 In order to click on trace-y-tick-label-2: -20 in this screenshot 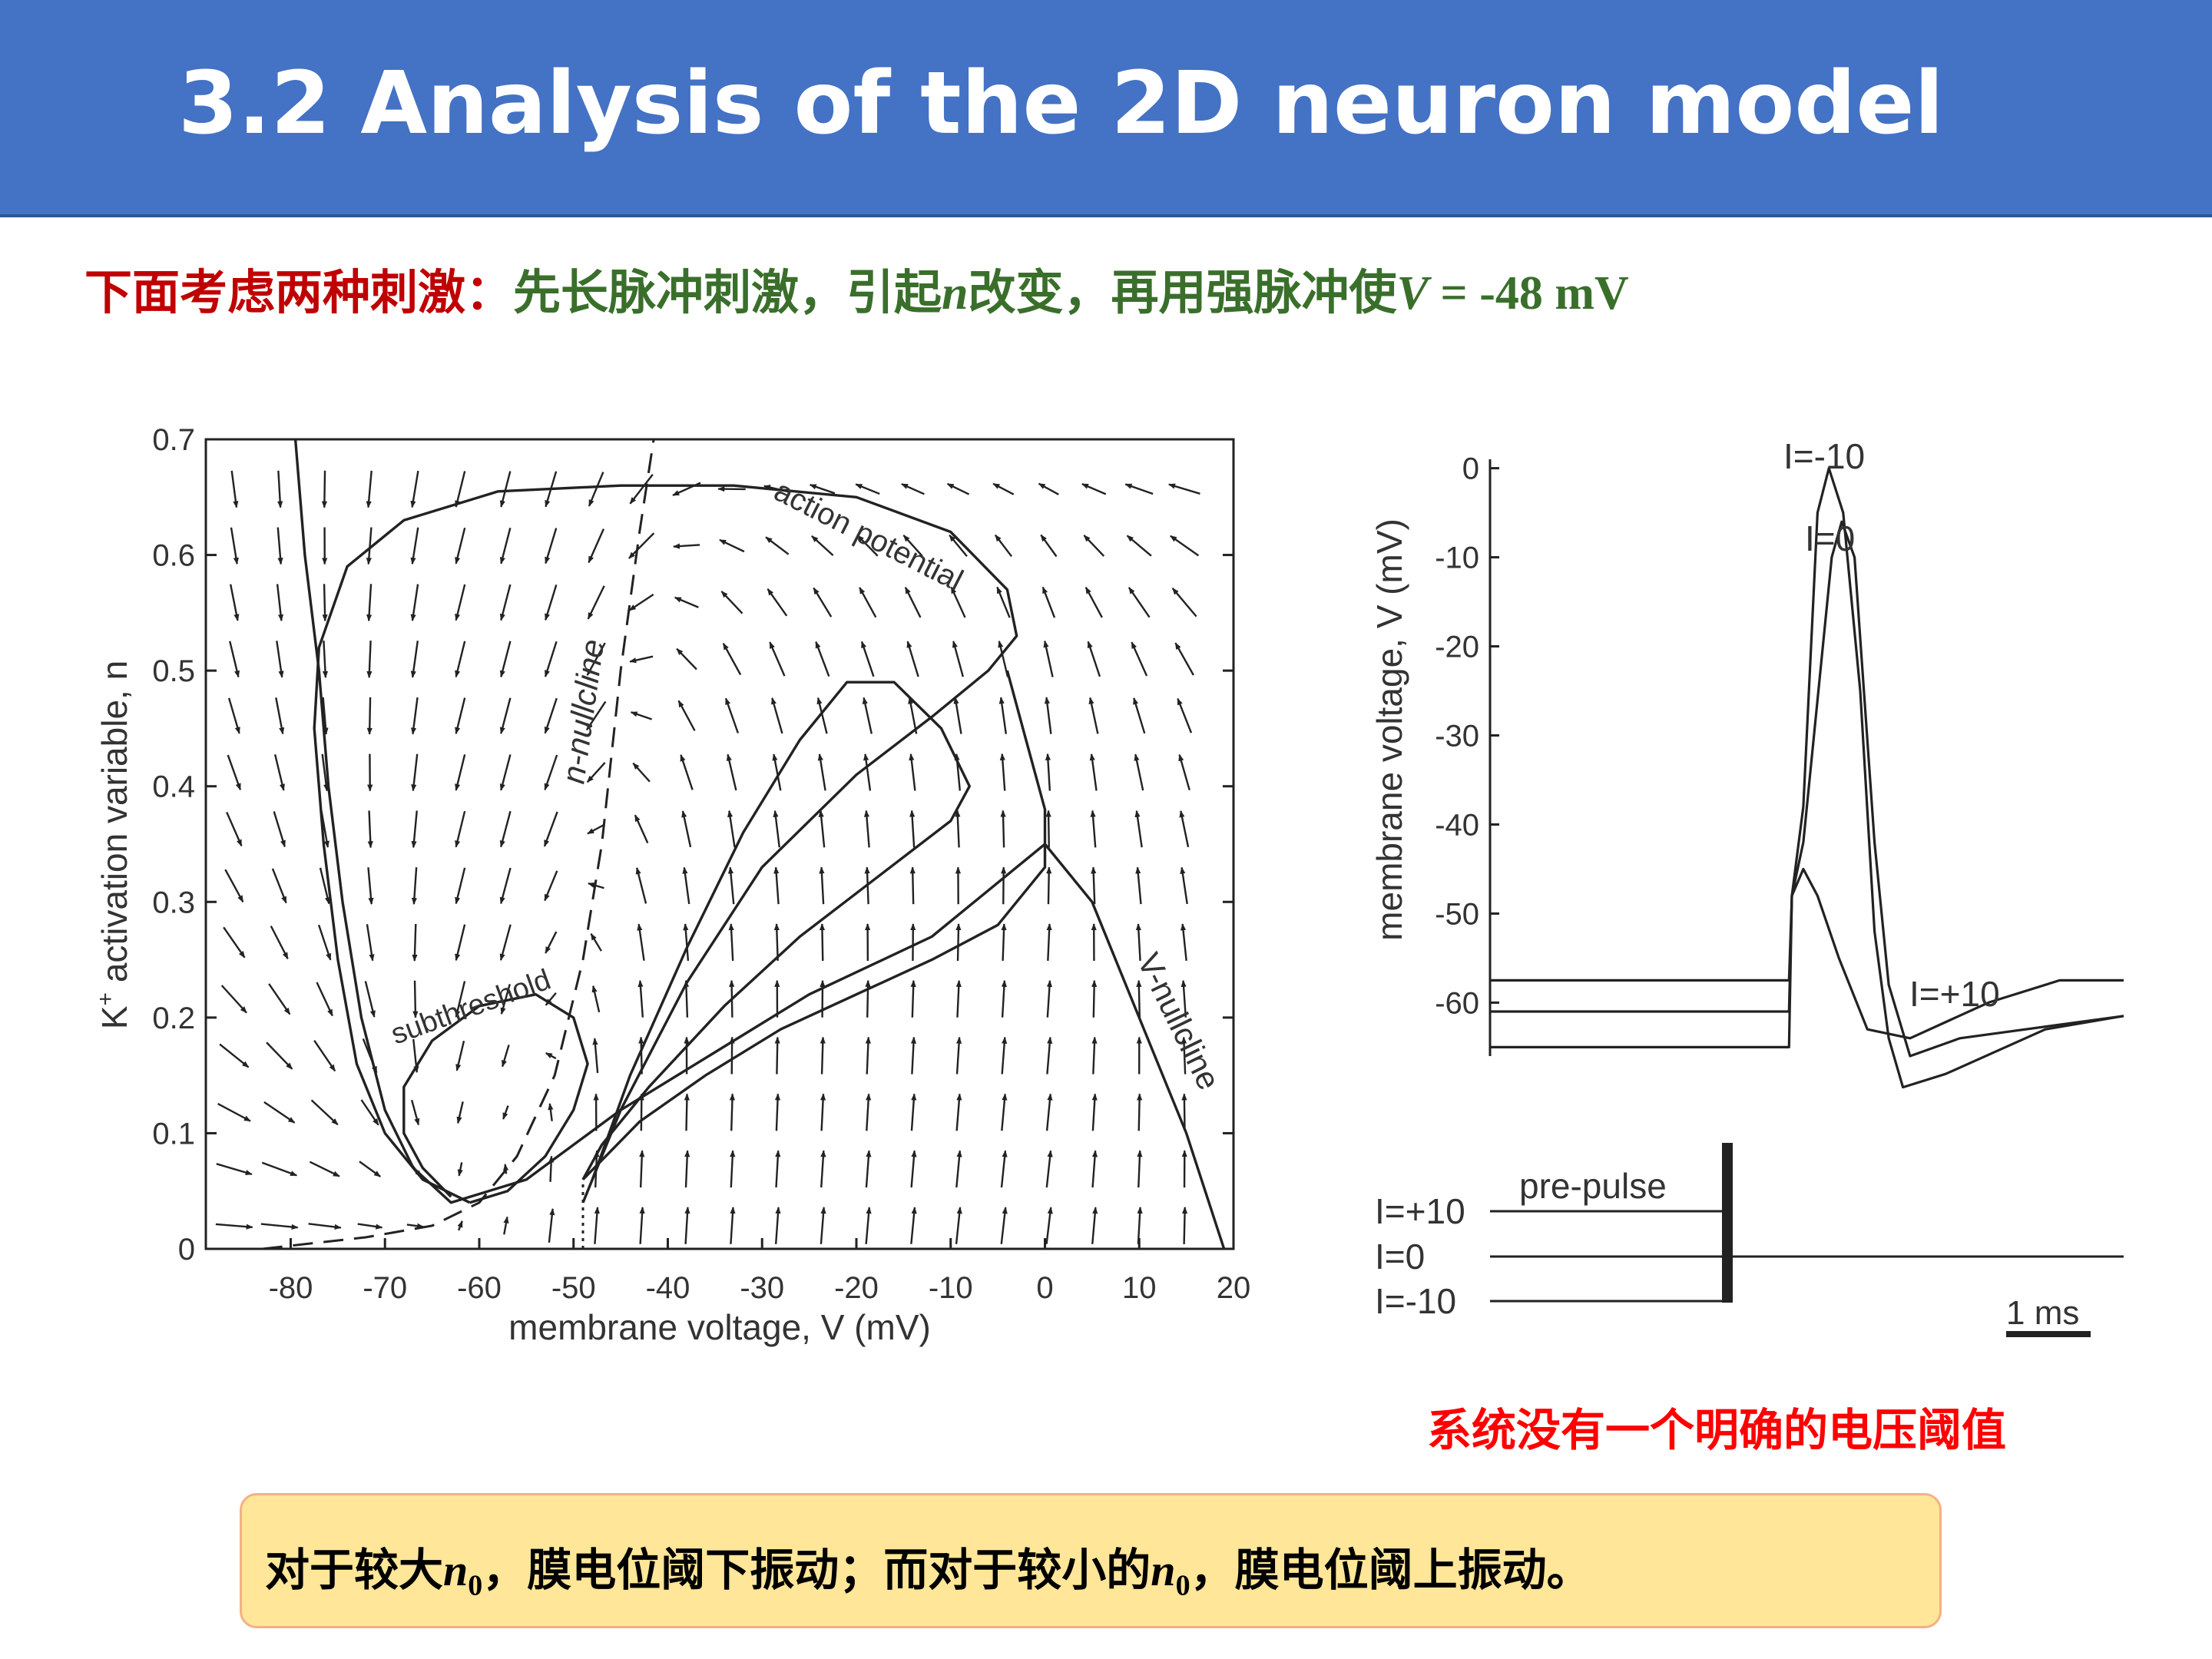, I will do `click(1457, 648)`.